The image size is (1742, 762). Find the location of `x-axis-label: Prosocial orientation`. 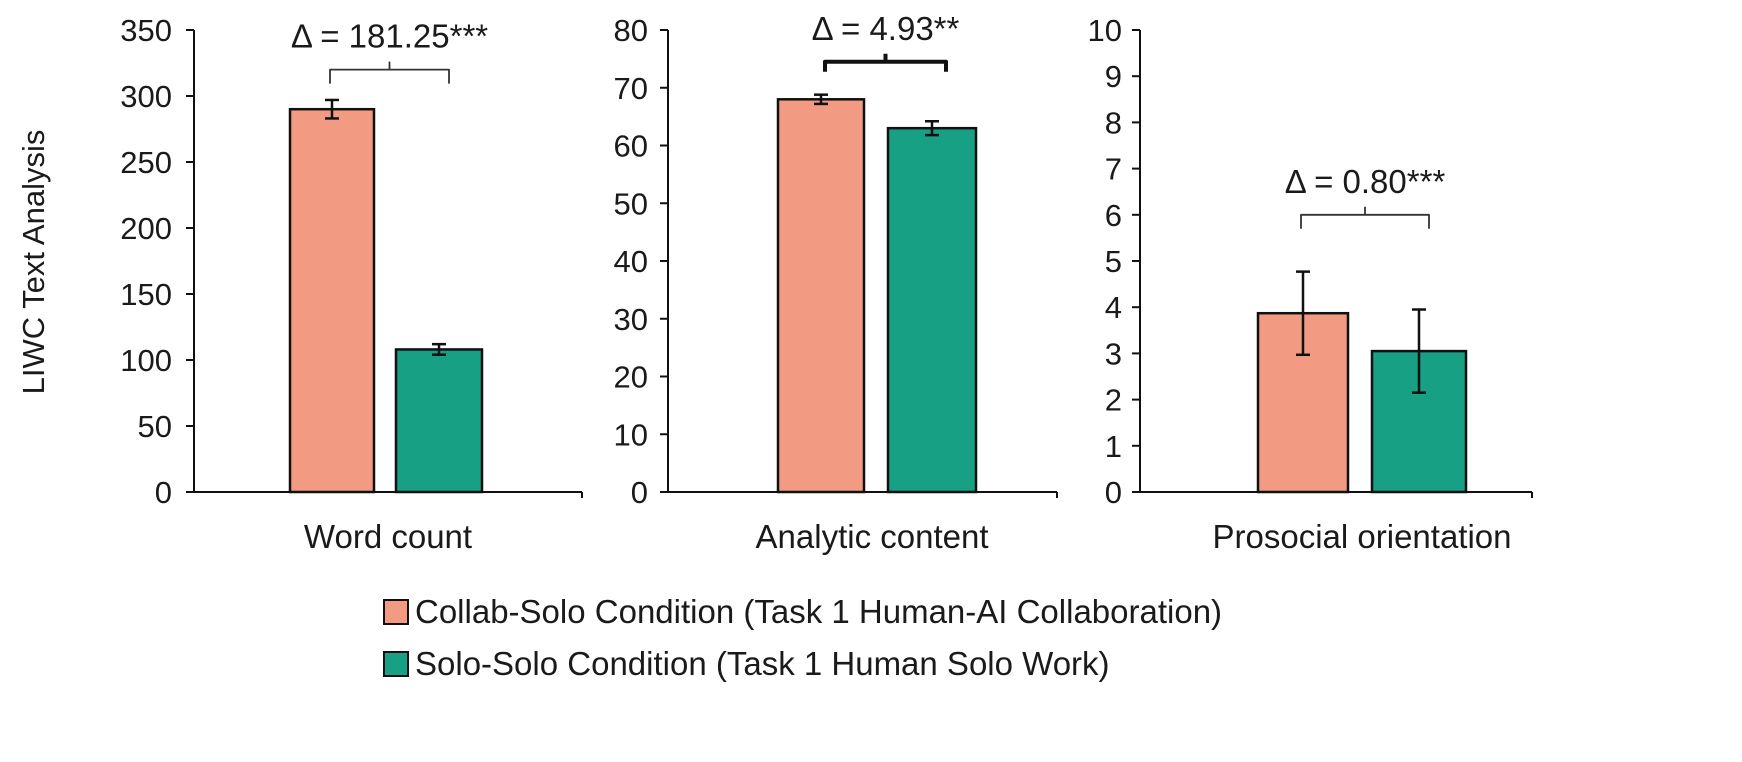

x-axis-label: Prosocial orientation is located at coordinates (1362, 536).